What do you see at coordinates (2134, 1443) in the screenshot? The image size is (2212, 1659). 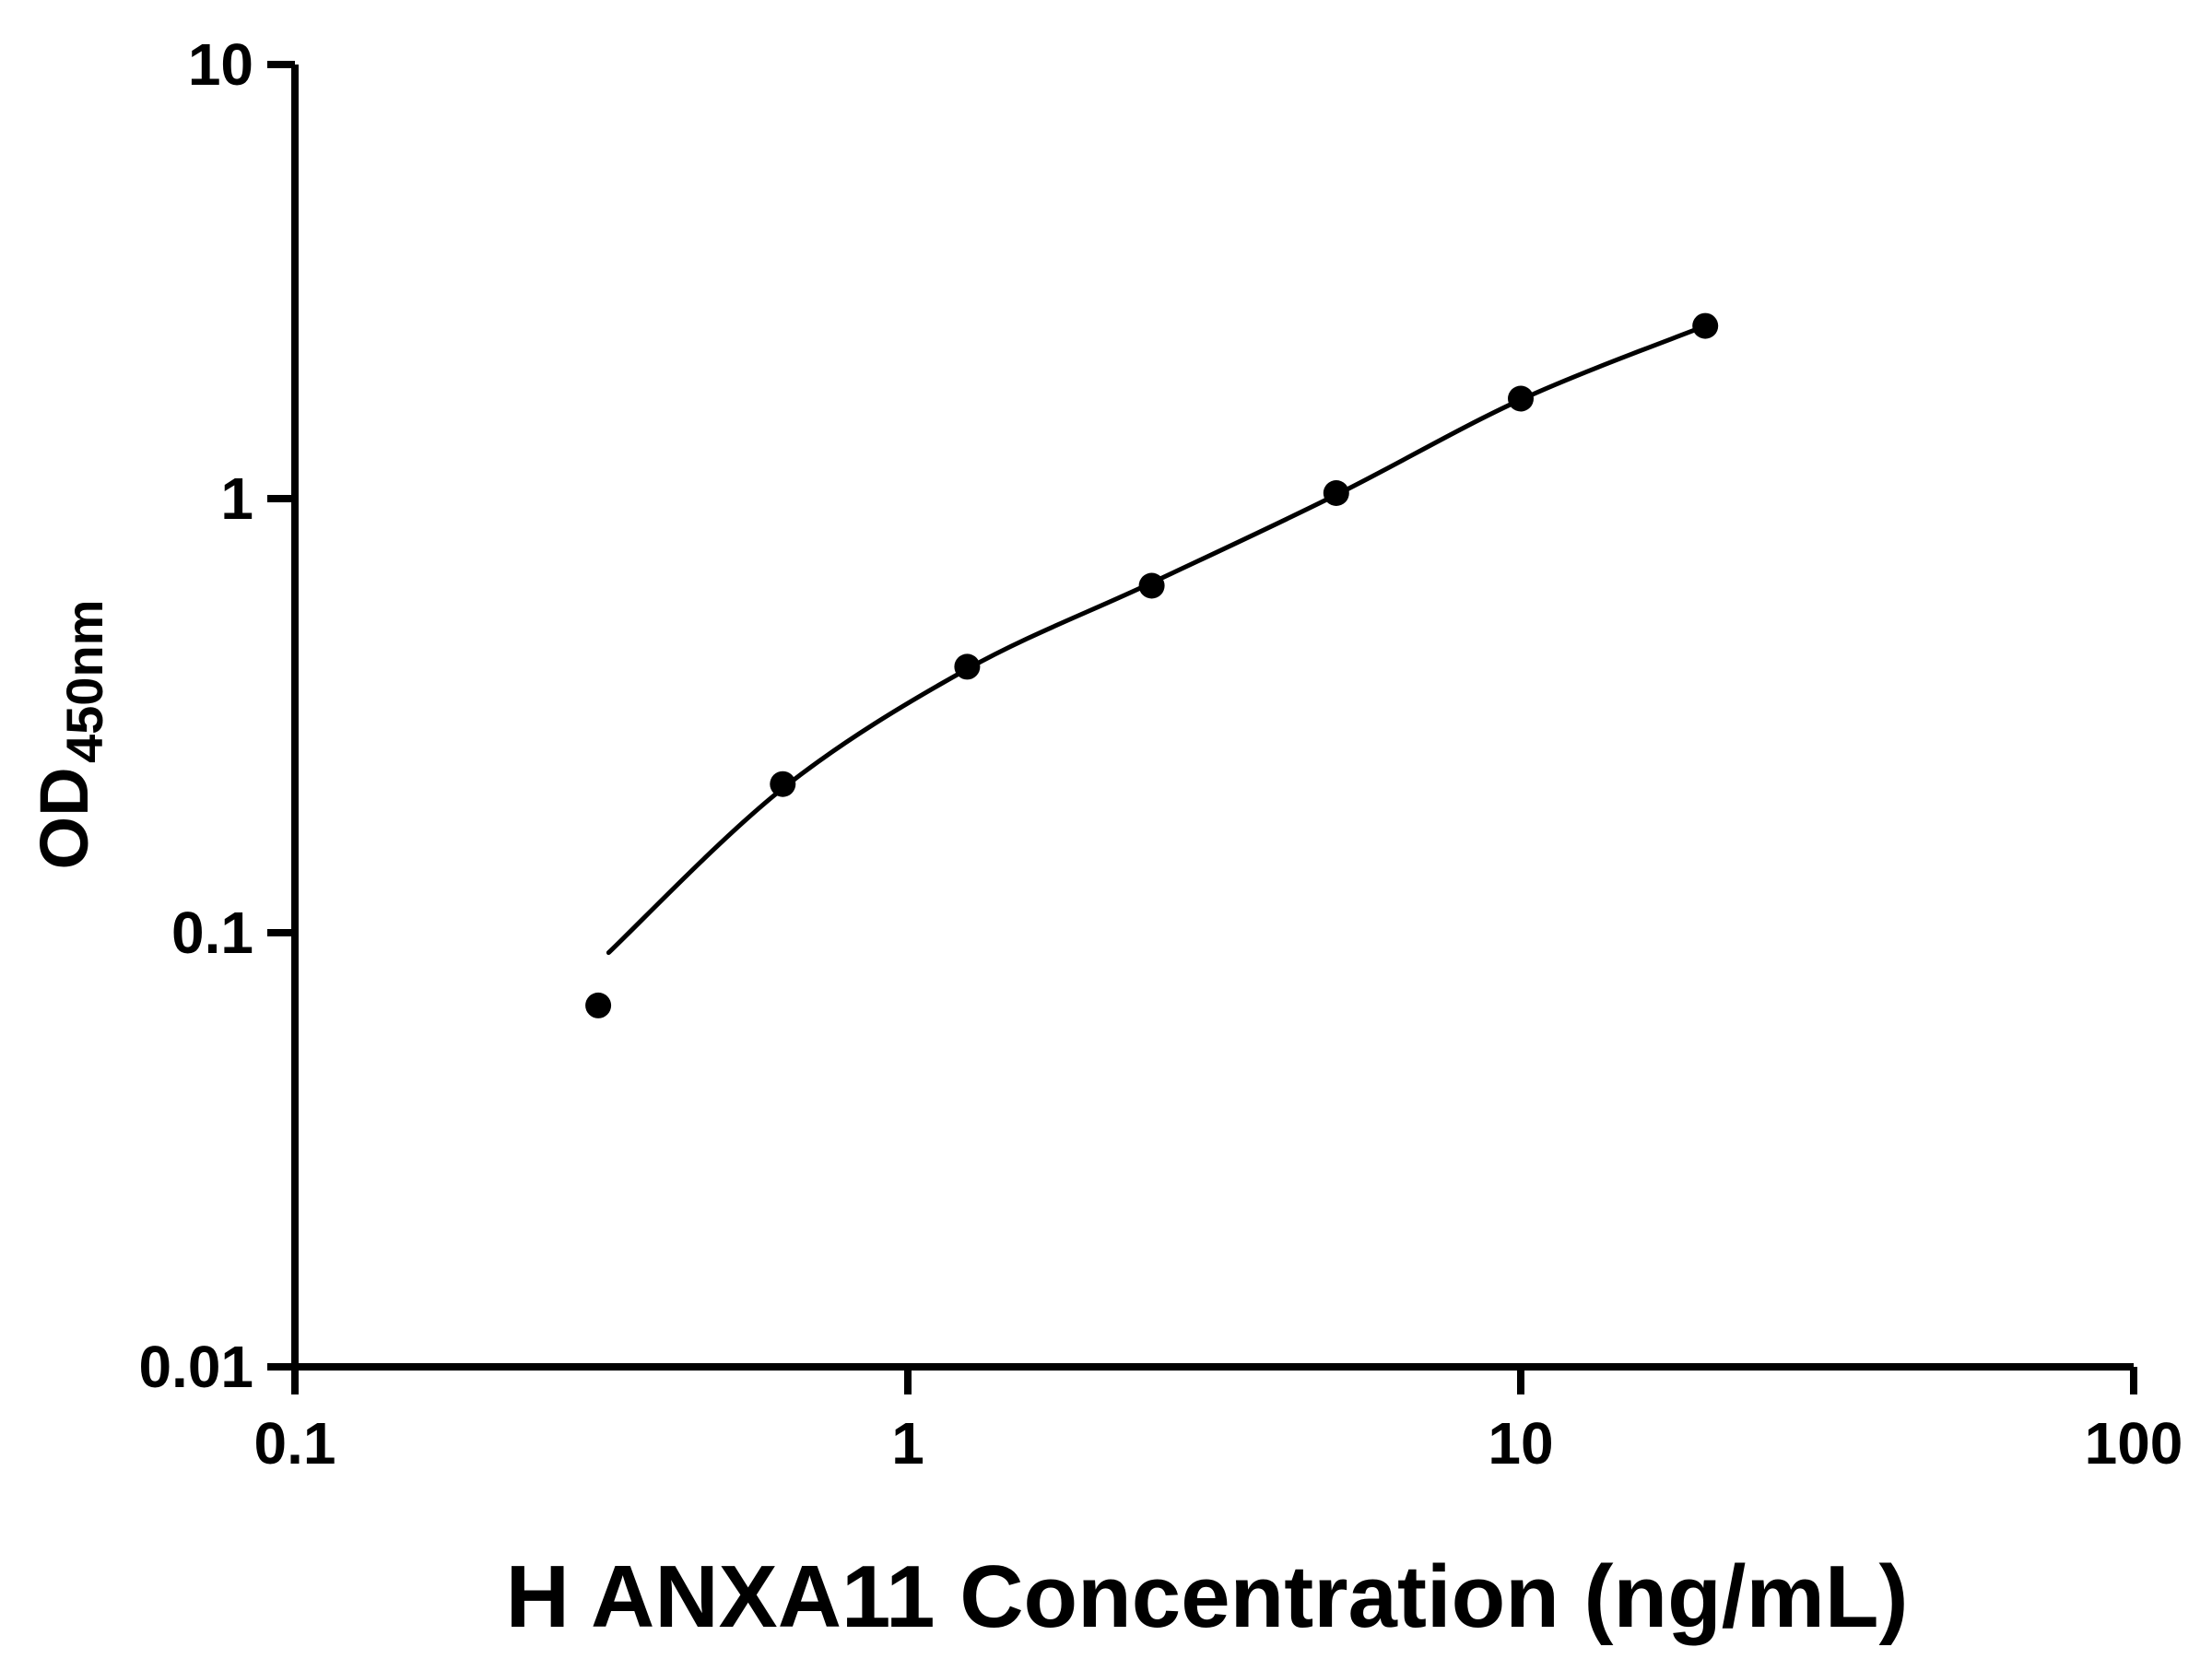 I see `x-tick-label: 100` at bounding box center [2134, 1443].